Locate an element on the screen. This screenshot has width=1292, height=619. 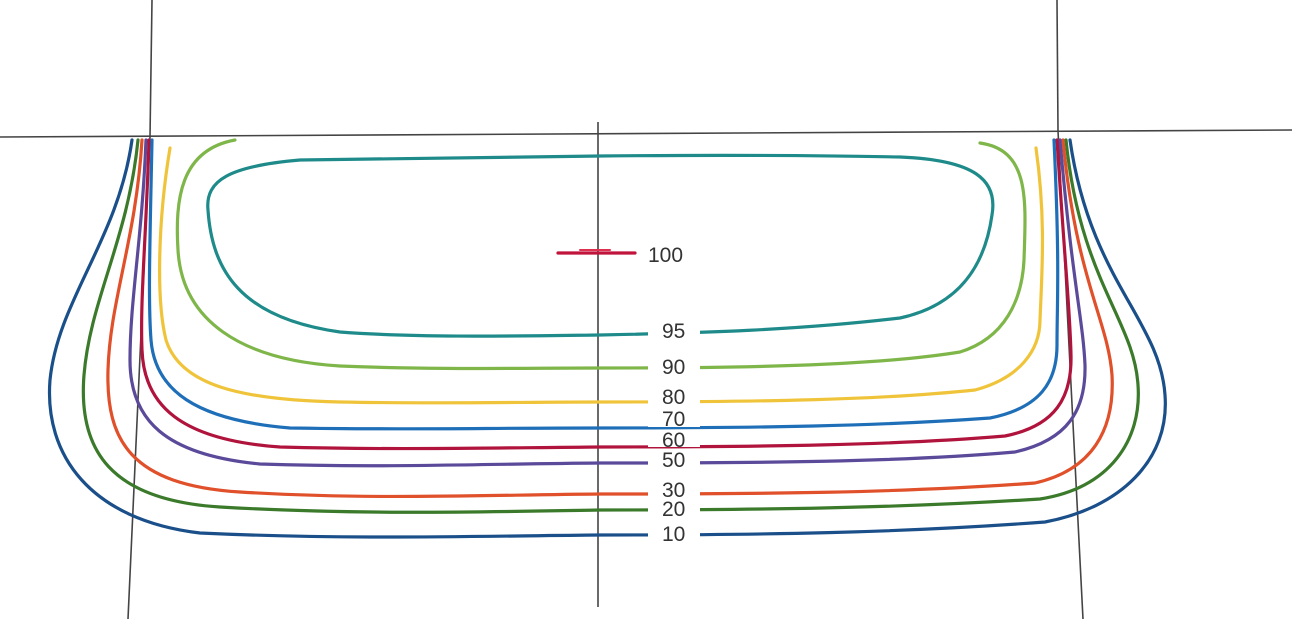
contour-labels: 100 95 90 80 70 60 50 30 20 10 is located at coordinates (666, 395).